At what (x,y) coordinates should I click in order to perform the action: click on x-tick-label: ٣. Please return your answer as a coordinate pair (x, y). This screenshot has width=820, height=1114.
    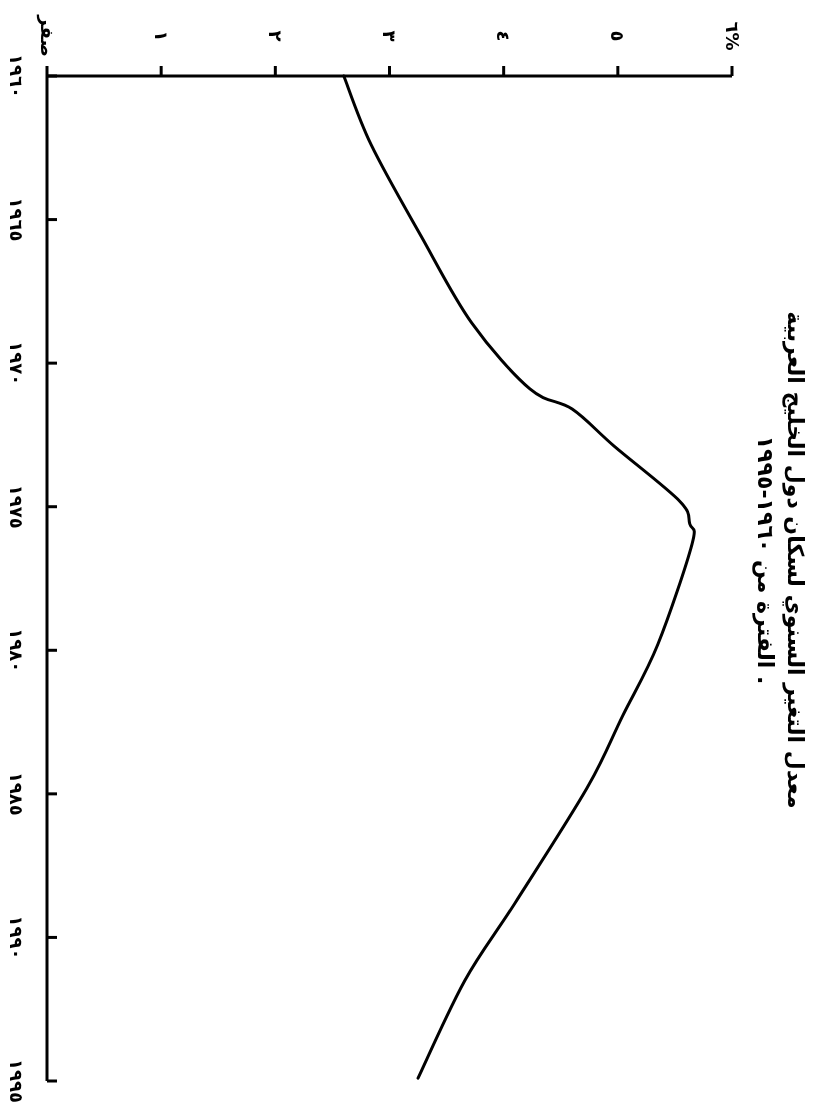
    Looking at the image, I should click on (389, 36).